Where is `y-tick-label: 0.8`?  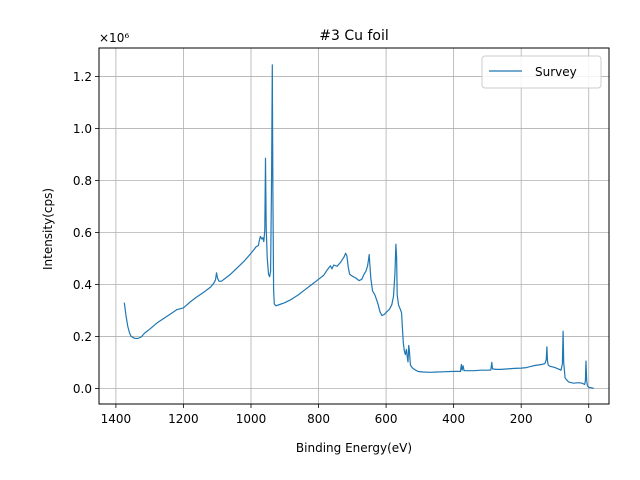 y-tick-label: 0.8 is located at coordinates (82, 181).